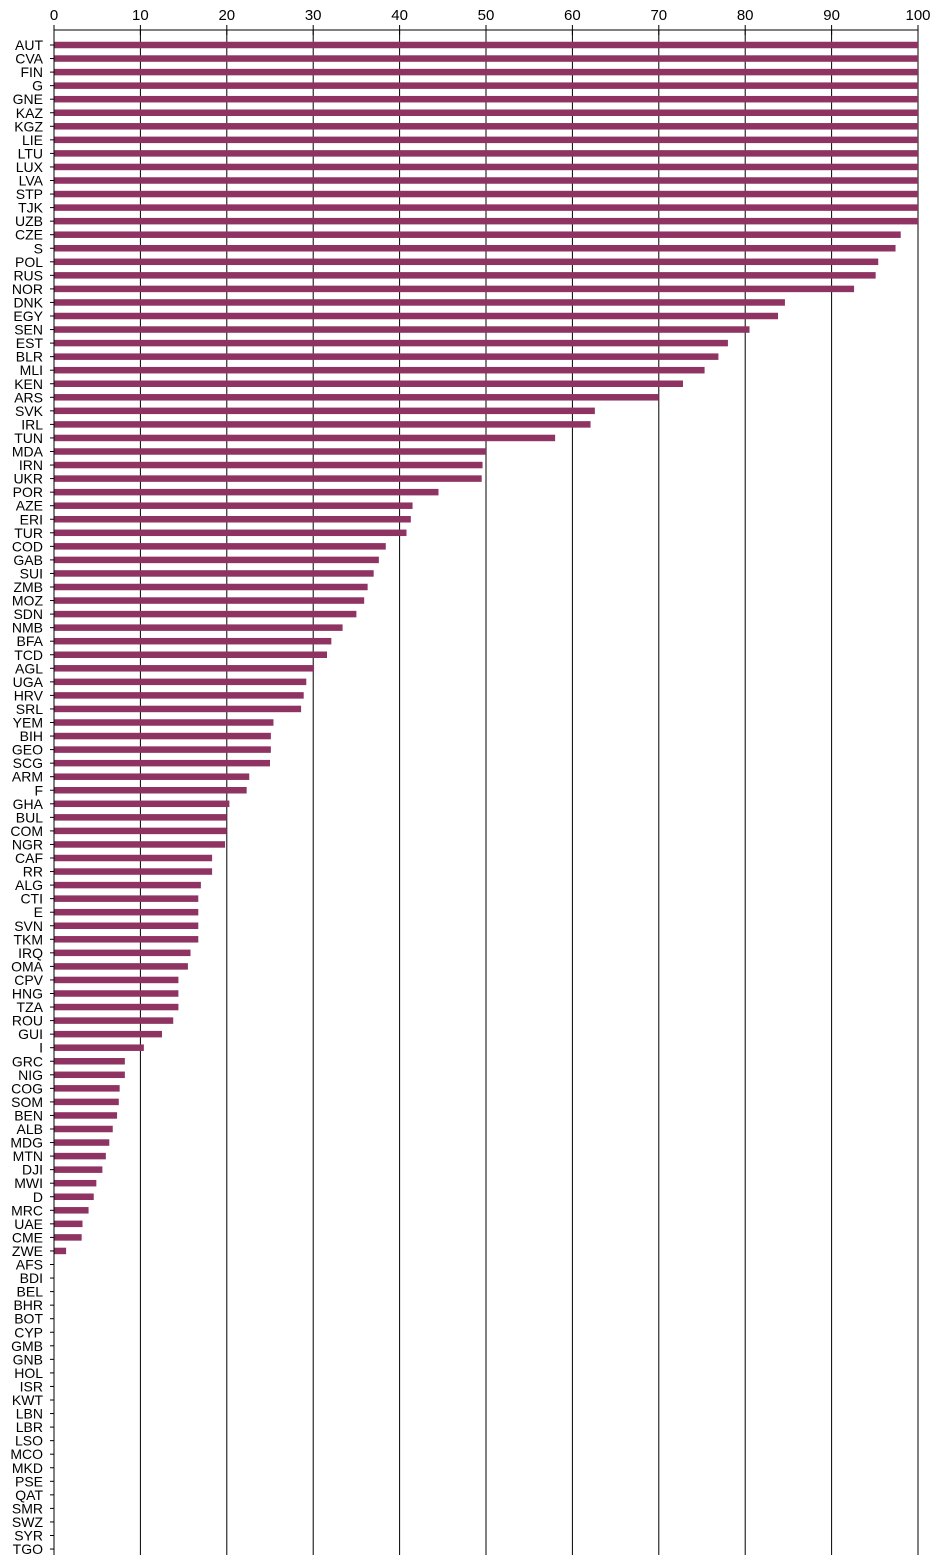  What do you see at coordinates (28, 452) in the screenshot?
I see `category-label: MDA` at bounding box center [28, 452].